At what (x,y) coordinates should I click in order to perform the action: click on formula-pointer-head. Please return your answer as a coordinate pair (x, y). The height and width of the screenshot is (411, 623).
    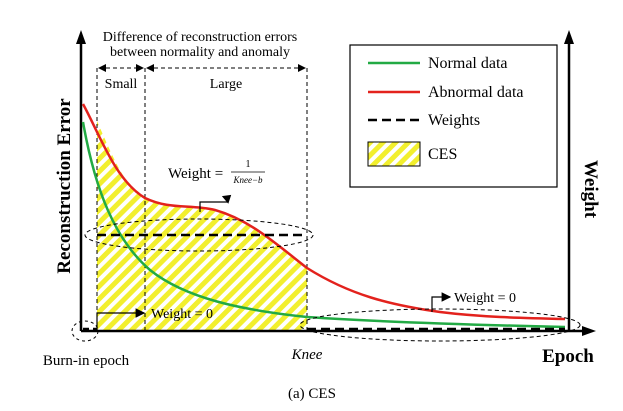
    Looking at the image, I should click on (226, 199).